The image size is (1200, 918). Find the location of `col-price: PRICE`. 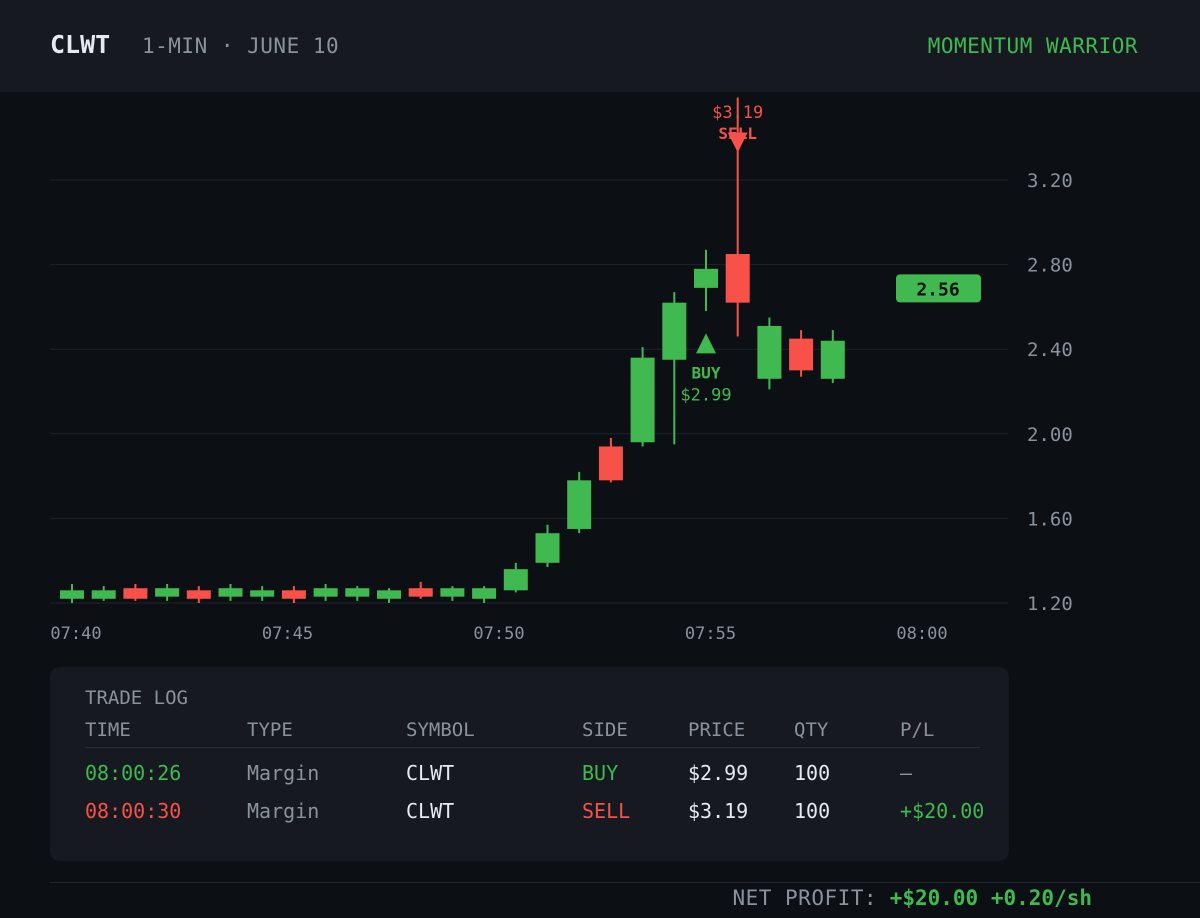

col-price: PRICE is located at coordinates (717, 730).